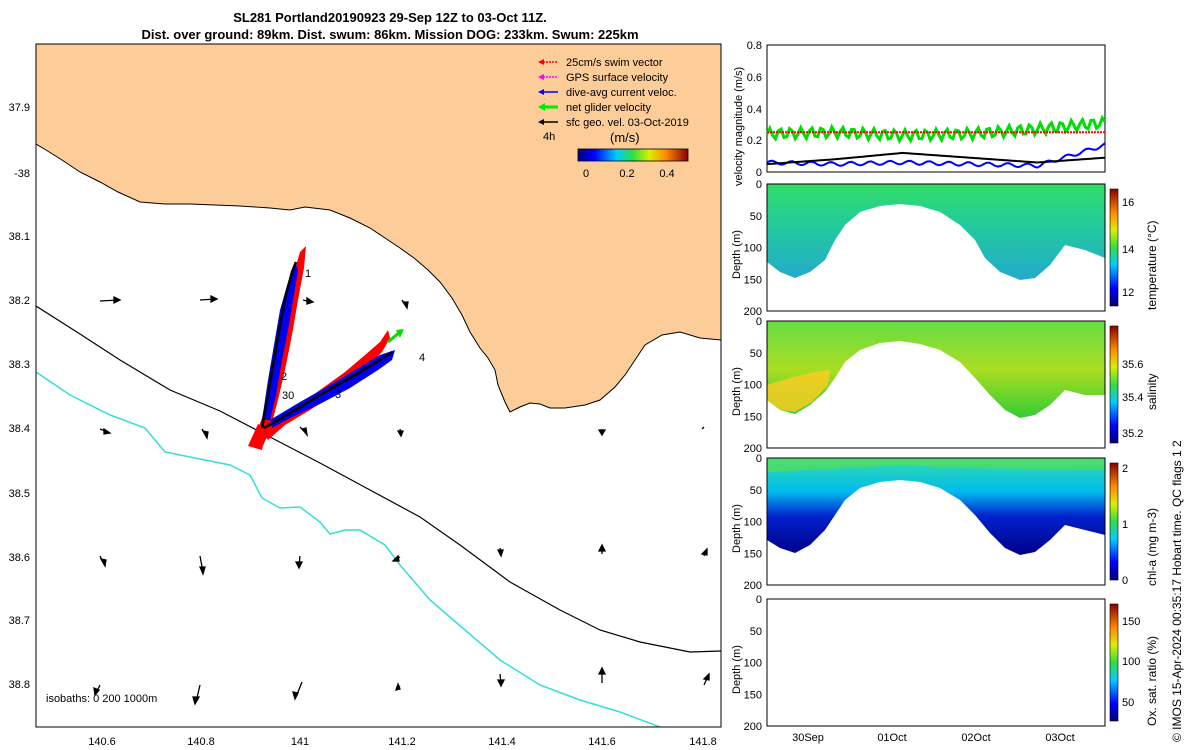  What do you see at coordinates (1128, 703) in the screenshot?
I see `oxygen-cb-tick: 50` at bounding box center [1128, 703].